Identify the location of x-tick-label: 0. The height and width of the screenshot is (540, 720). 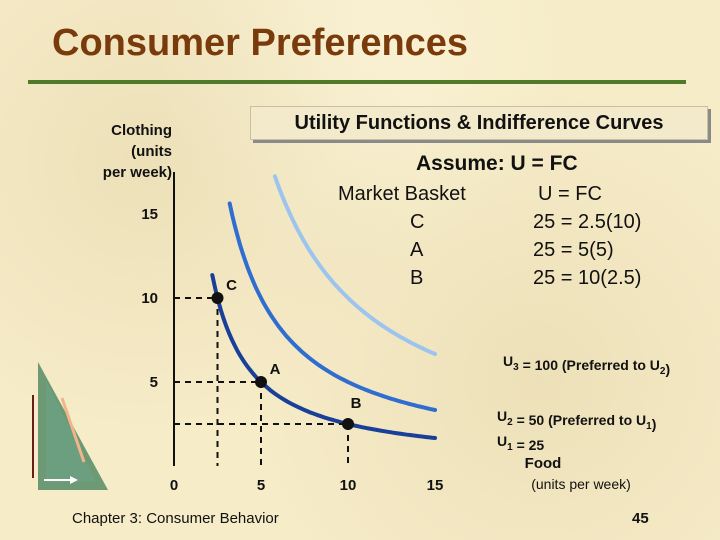
(174, 485).